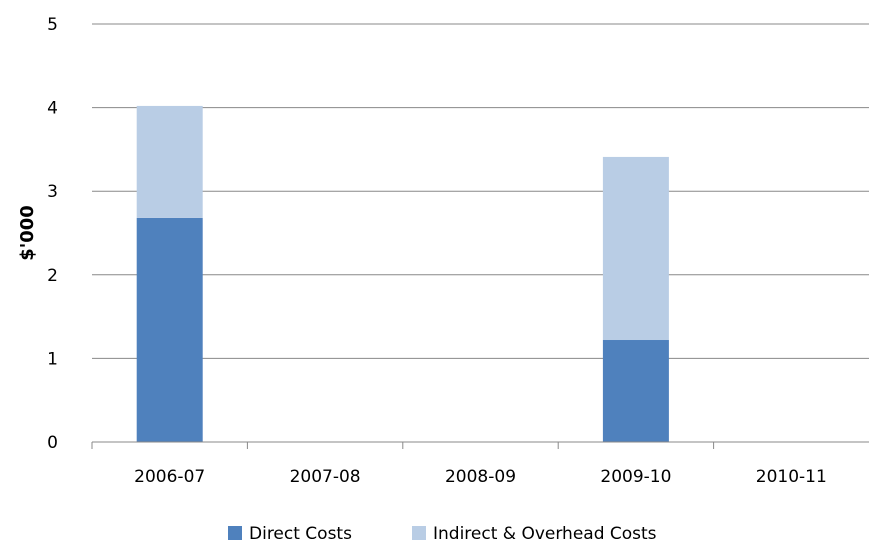 Image resolution: width=869 pixels, height=541 pixels. Describe the element at coordinates (791, 477) in the screenshot. I see `x-tick-label: 2010-11` at that location.